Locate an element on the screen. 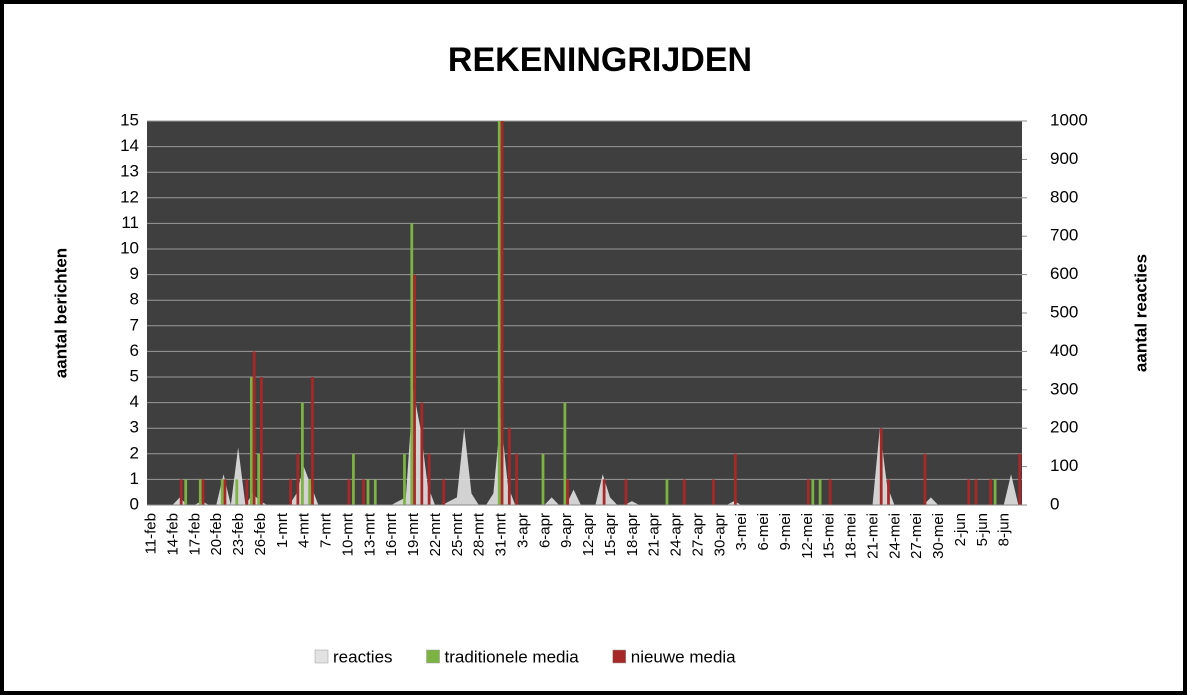 The width and height of the screenshot is (1187, 695). x-tick-label: 18-apr is located at coordinates (632, 534).